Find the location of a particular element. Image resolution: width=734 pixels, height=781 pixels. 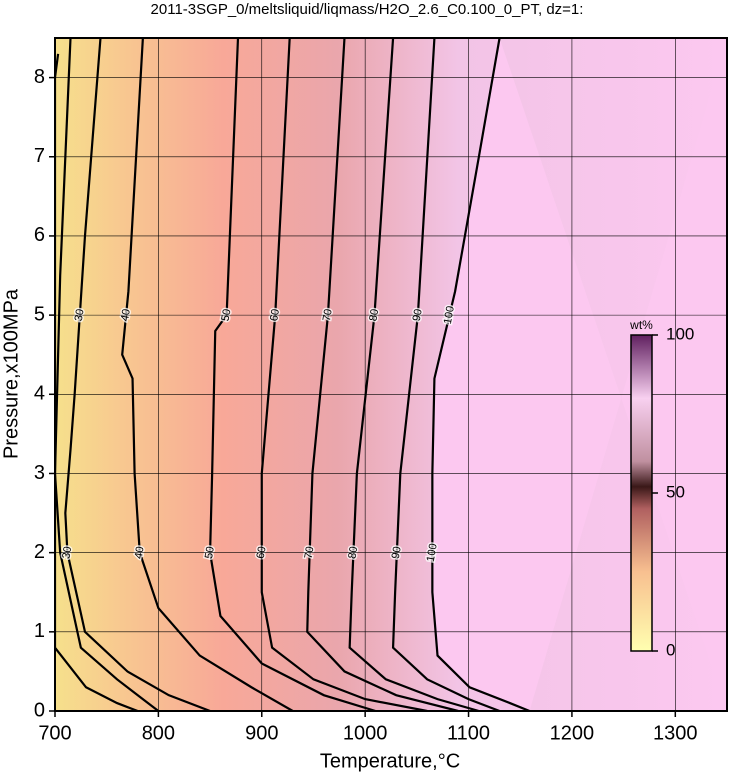

x-tick-label: 800 is located at coordinates (158, 733).